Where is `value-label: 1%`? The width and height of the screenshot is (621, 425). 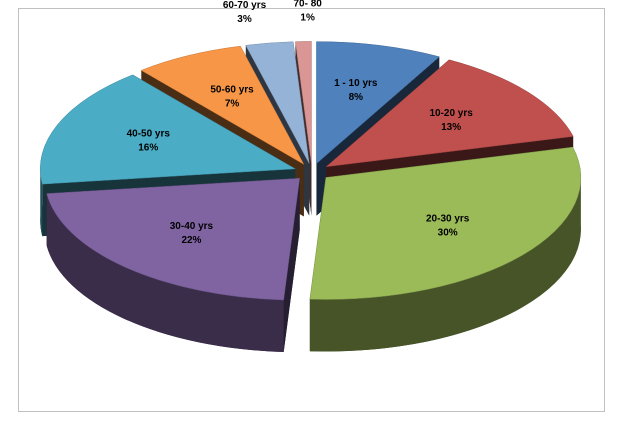 value-label: 1% is located at coordinates (307, 17).